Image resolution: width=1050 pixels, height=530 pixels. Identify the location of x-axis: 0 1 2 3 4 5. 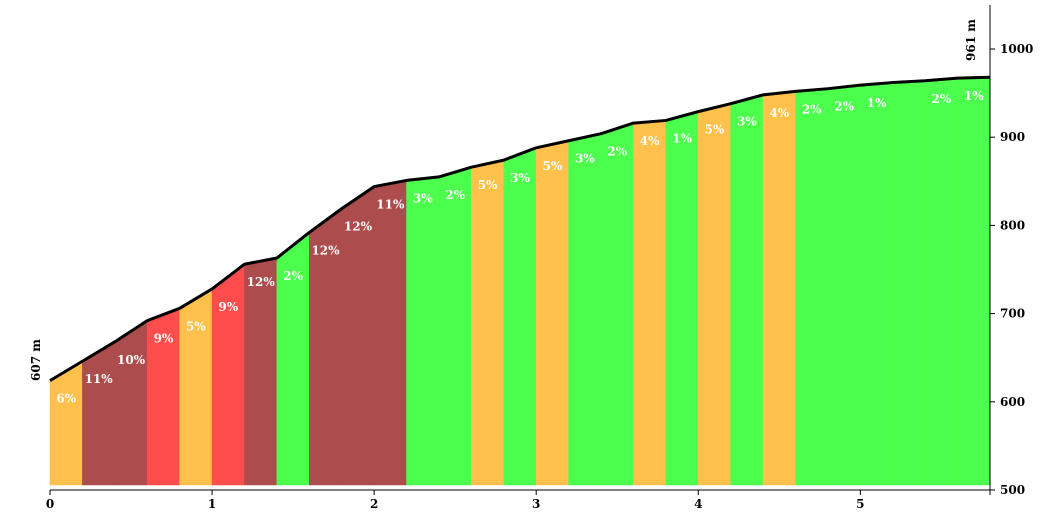
(518, 500).